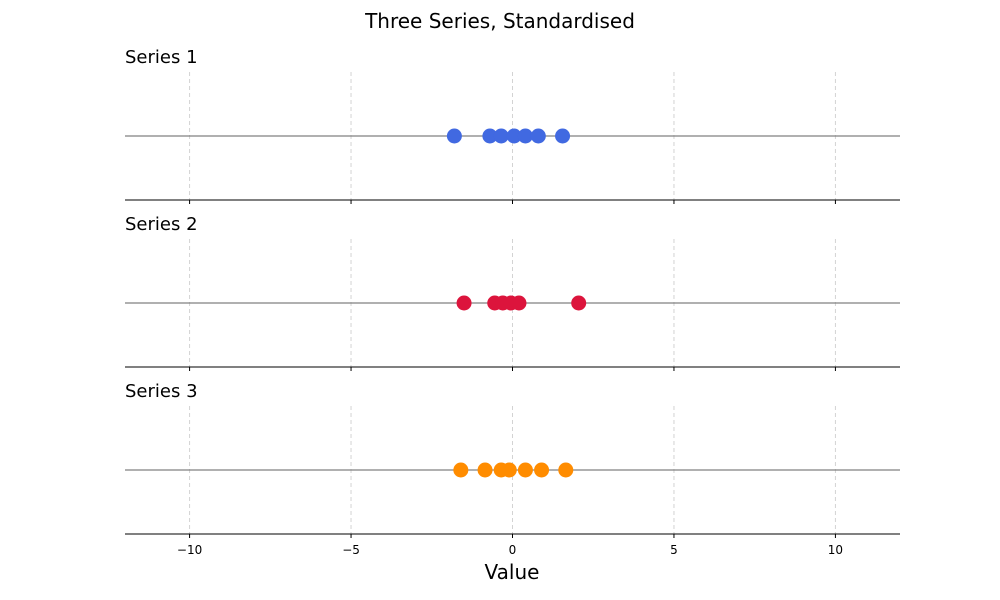 The height and width of the screenshot is (600, 1000). Describe the element at coordinates (835, 550) in the screenshot. I see `x-tick-label: 10` at that location.